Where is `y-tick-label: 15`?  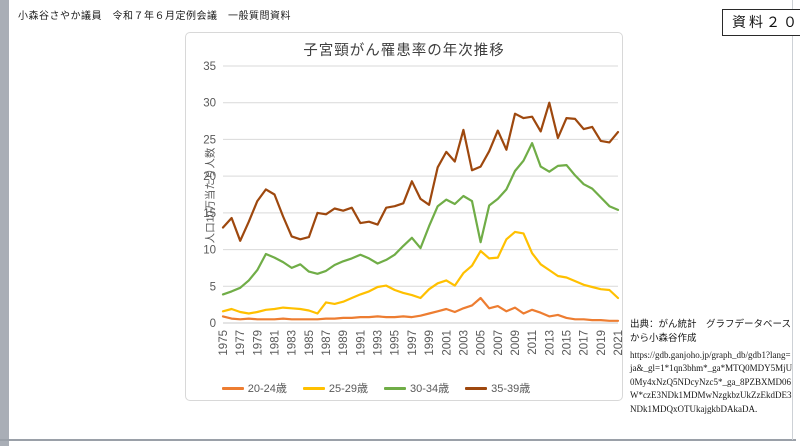 y-tick-label: 15 is located at coordinates (209, 214).